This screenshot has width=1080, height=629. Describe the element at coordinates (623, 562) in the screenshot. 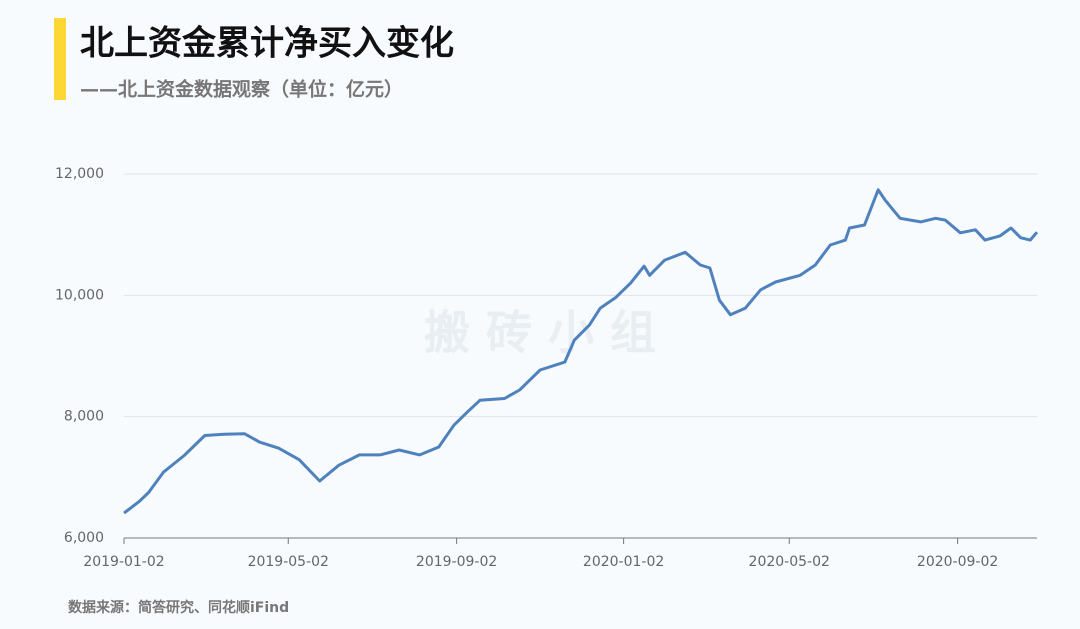

I see `x-tick-label: 2020-01-02` at that location.